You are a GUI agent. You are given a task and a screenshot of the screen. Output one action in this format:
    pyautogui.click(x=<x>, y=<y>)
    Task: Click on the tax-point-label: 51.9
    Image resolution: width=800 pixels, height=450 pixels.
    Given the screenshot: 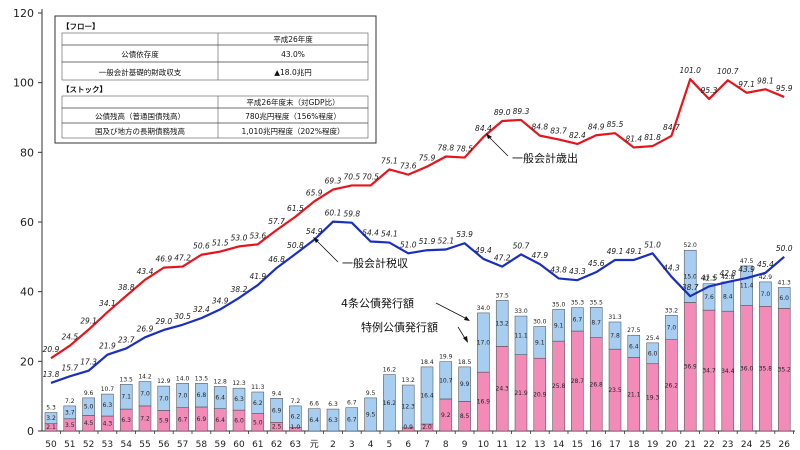 What is the action you would take?
    pyautogui.click(x=427, y=241)
    